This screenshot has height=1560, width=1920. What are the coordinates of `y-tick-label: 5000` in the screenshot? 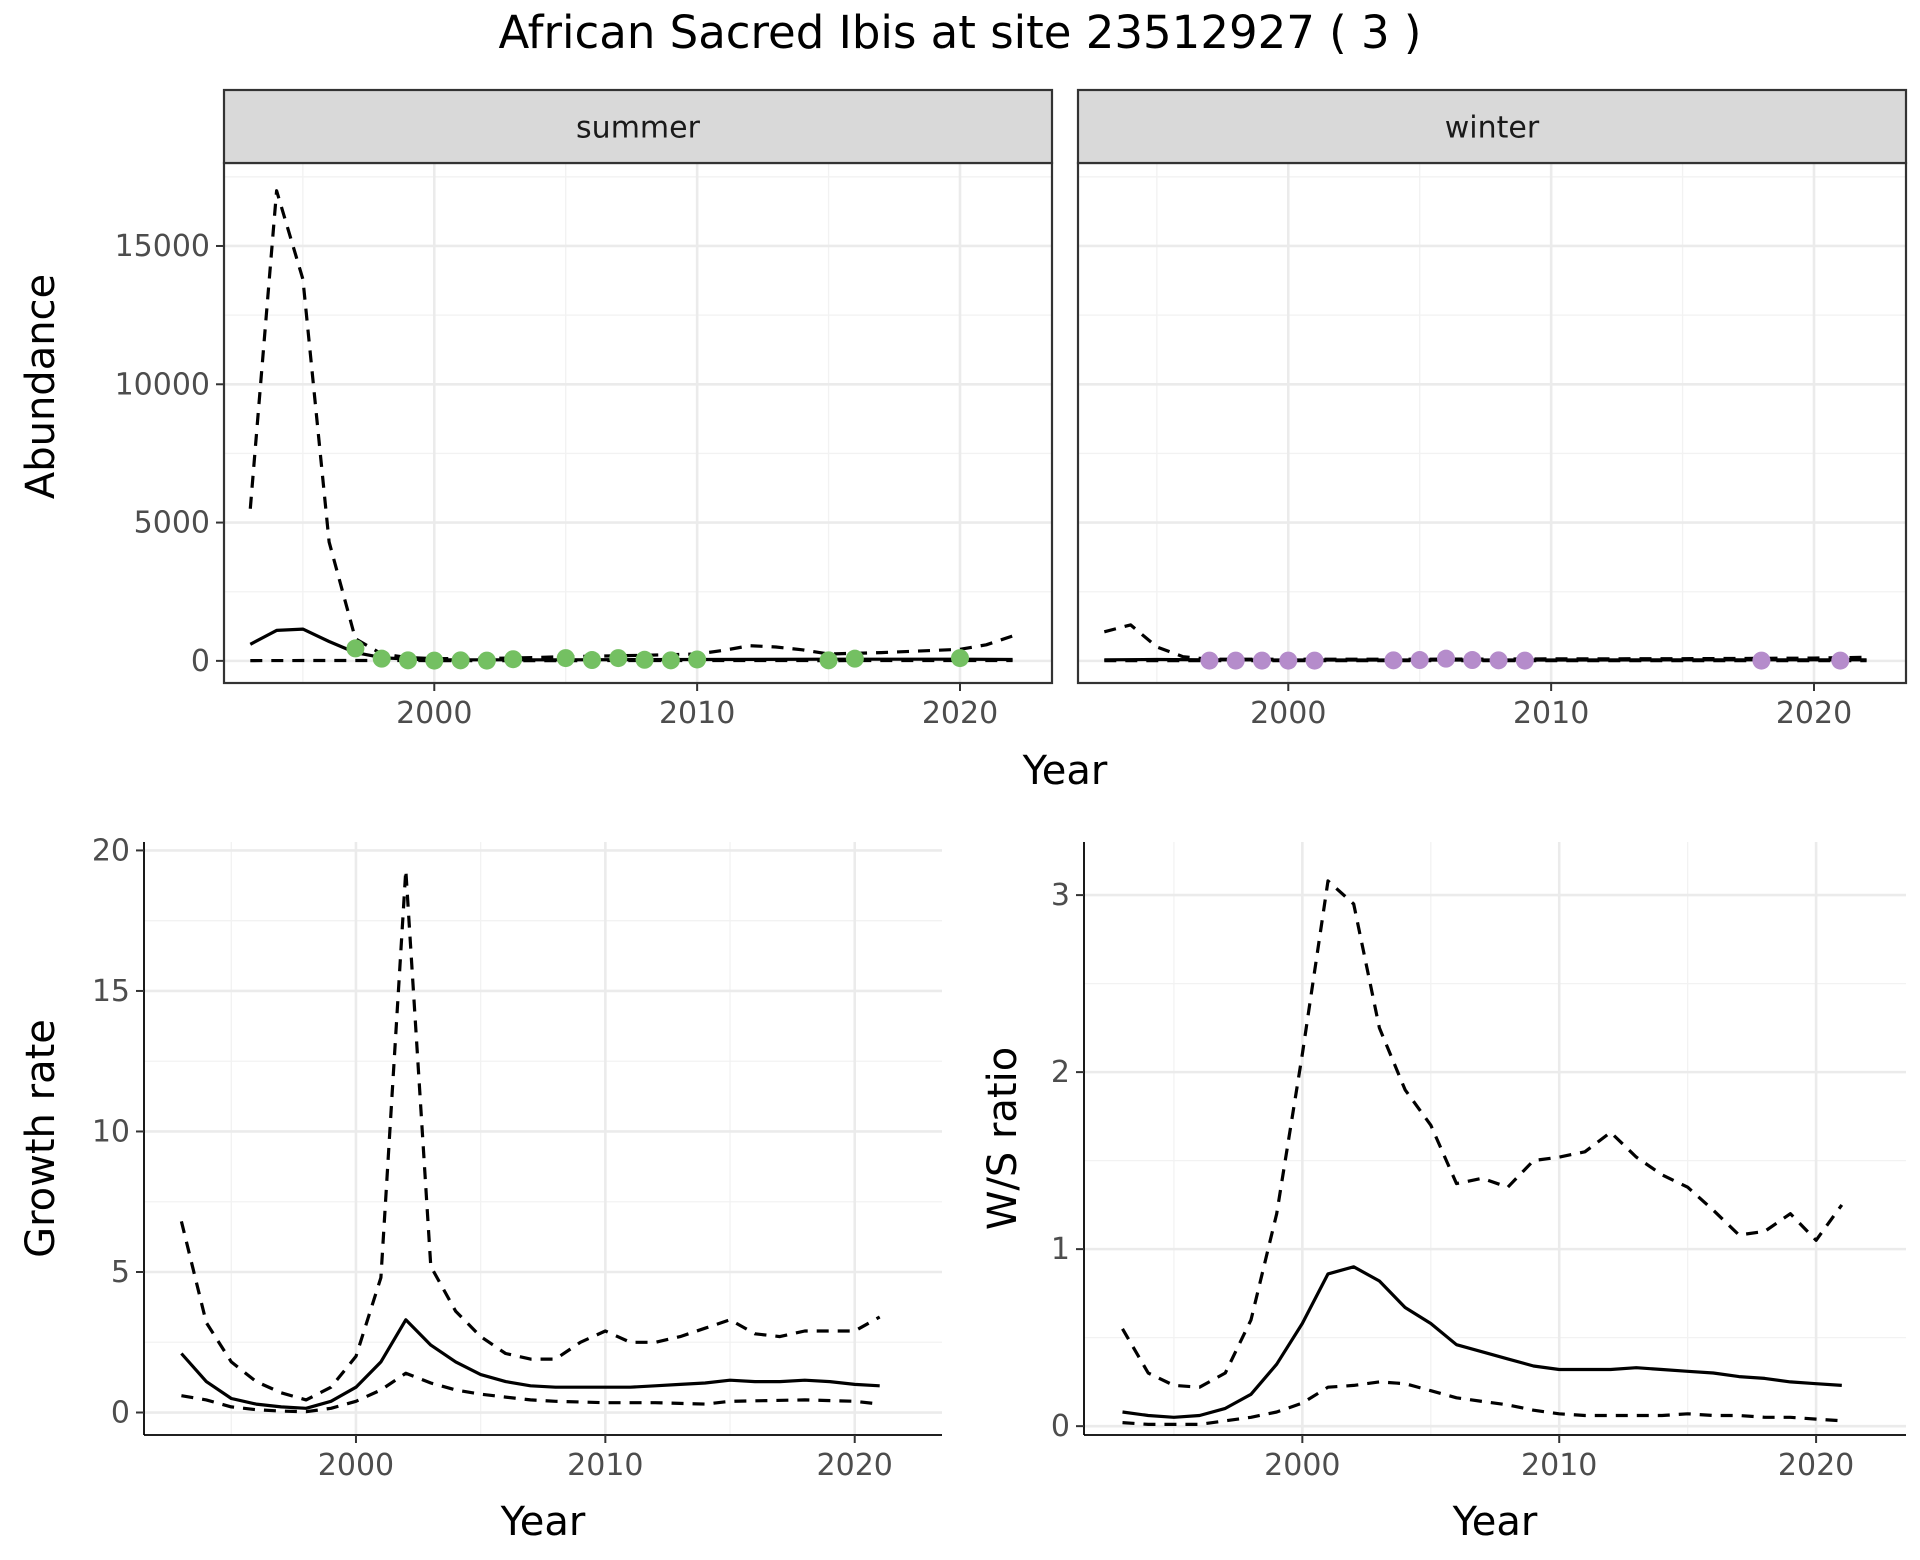 It's located at (172, 523).